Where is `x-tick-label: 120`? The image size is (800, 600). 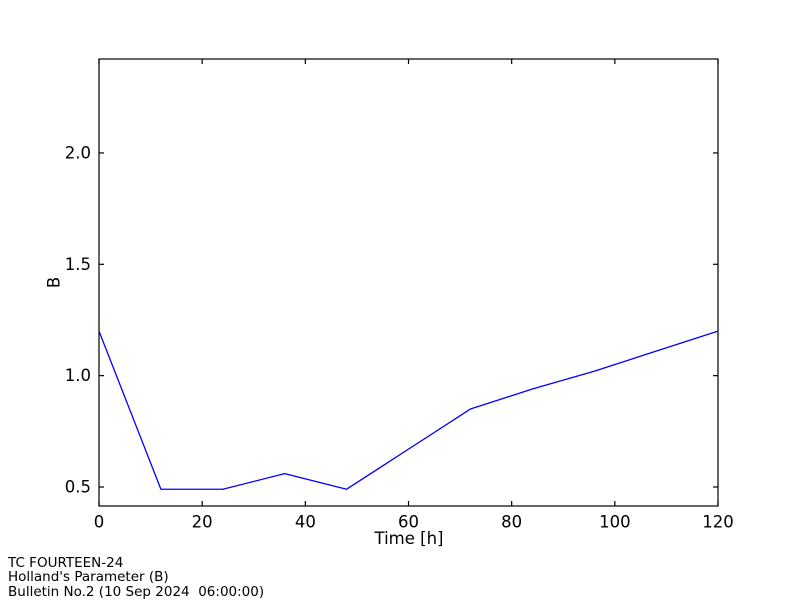 x-tick-label: 120 is located at coordinates (718, 522).